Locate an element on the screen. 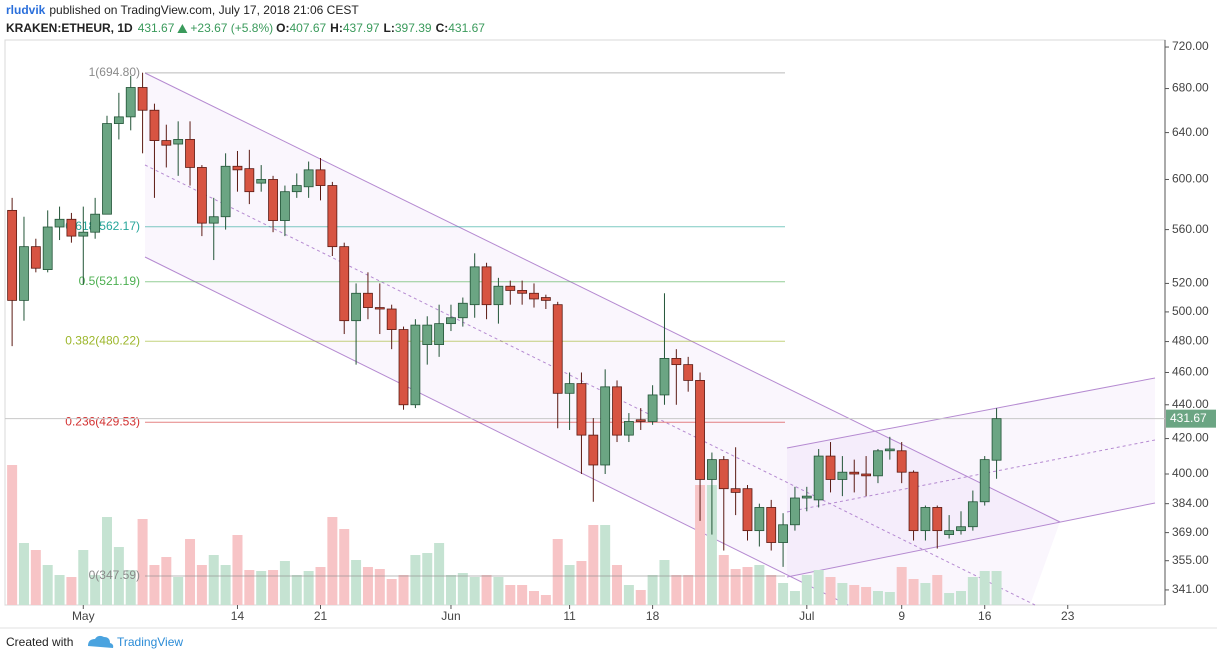 The image size is (1217, 661). footer-created: Created with is located at coordinates (39, 642).